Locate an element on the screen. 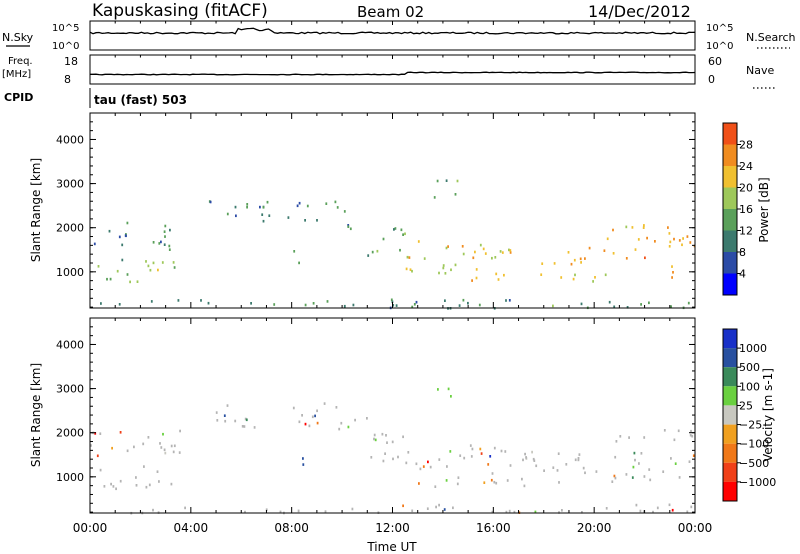  nave-tick-bottom: 0 is located at coordinates (711, 79).